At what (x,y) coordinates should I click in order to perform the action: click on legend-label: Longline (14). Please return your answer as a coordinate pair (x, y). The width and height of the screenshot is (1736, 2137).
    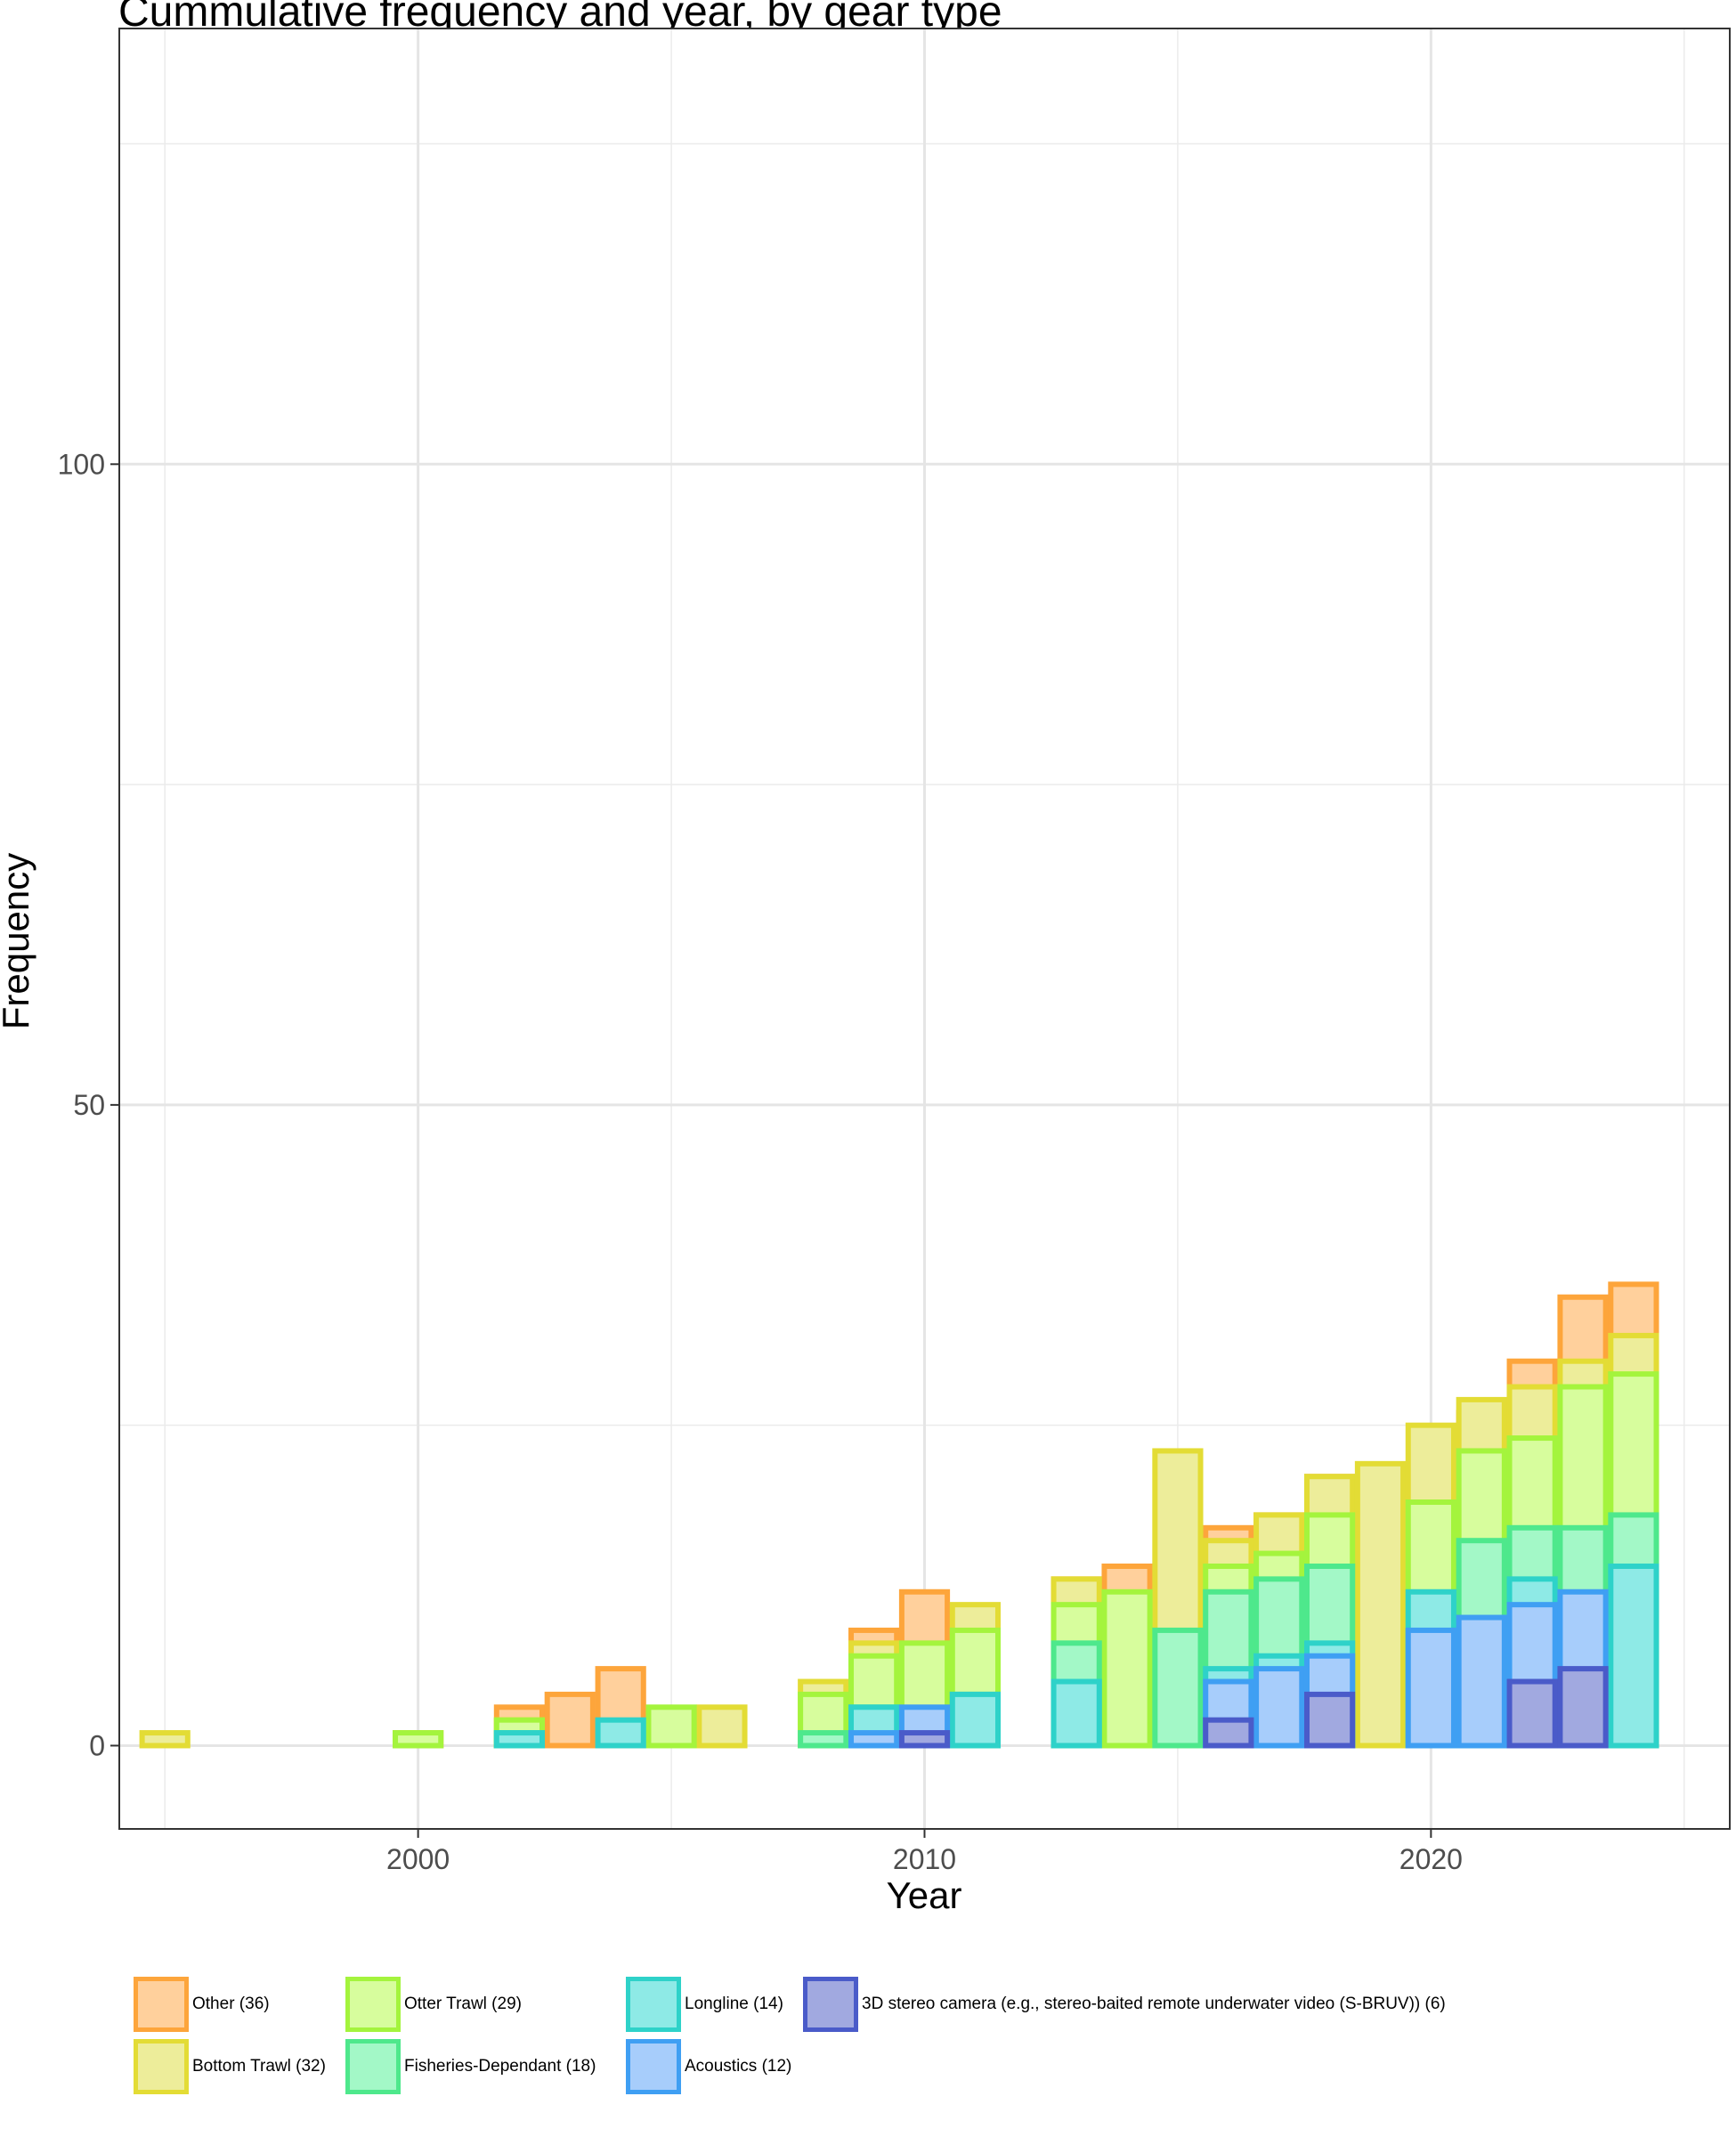
    Looking at the image, I should click on (734, 2004).